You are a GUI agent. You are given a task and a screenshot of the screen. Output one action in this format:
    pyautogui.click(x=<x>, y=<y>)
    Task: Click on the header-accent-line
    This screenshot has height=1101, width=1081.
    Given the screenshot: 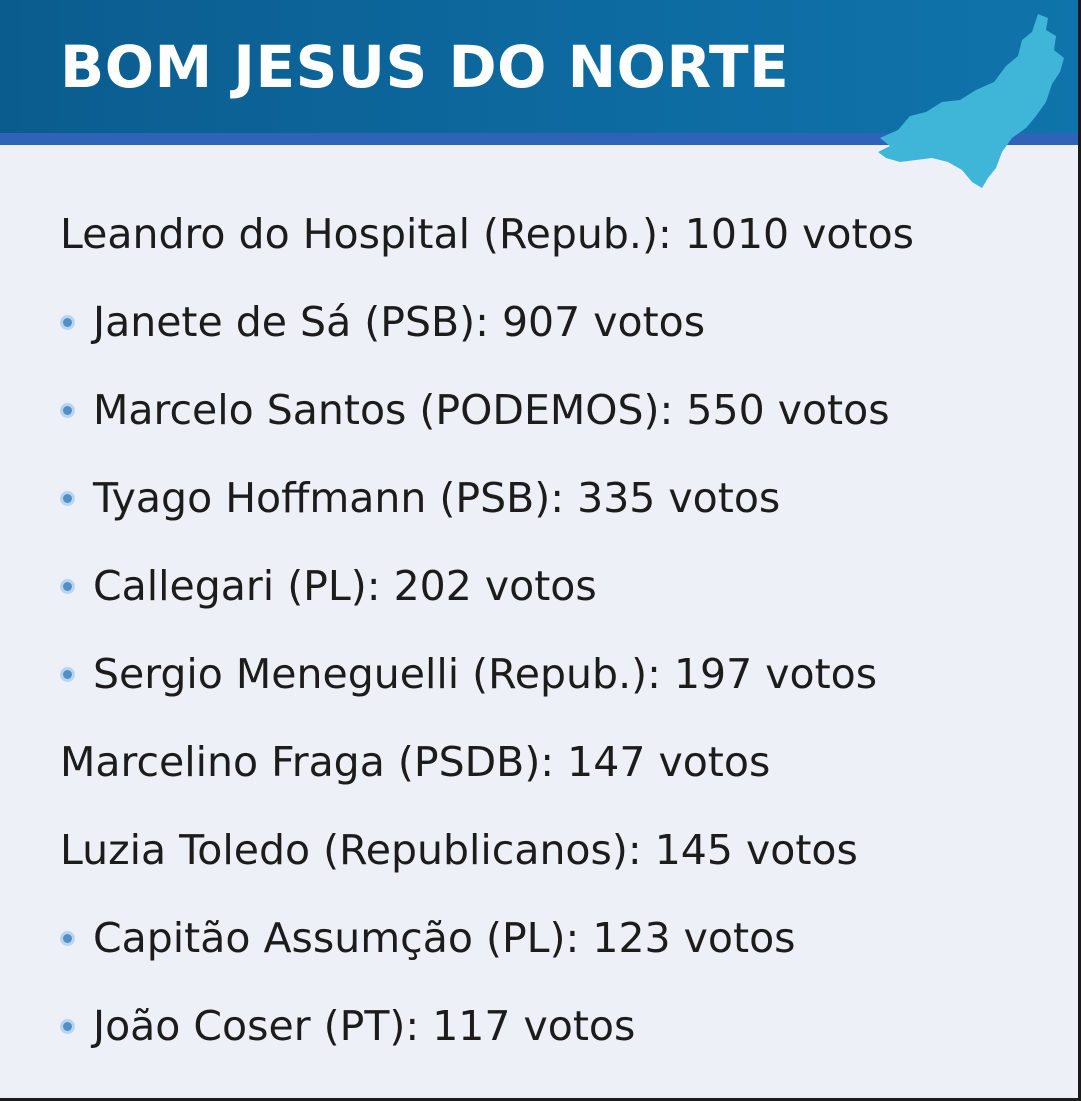 What is the action you would take?
    pyautogui.click(x=539, y=139)
    